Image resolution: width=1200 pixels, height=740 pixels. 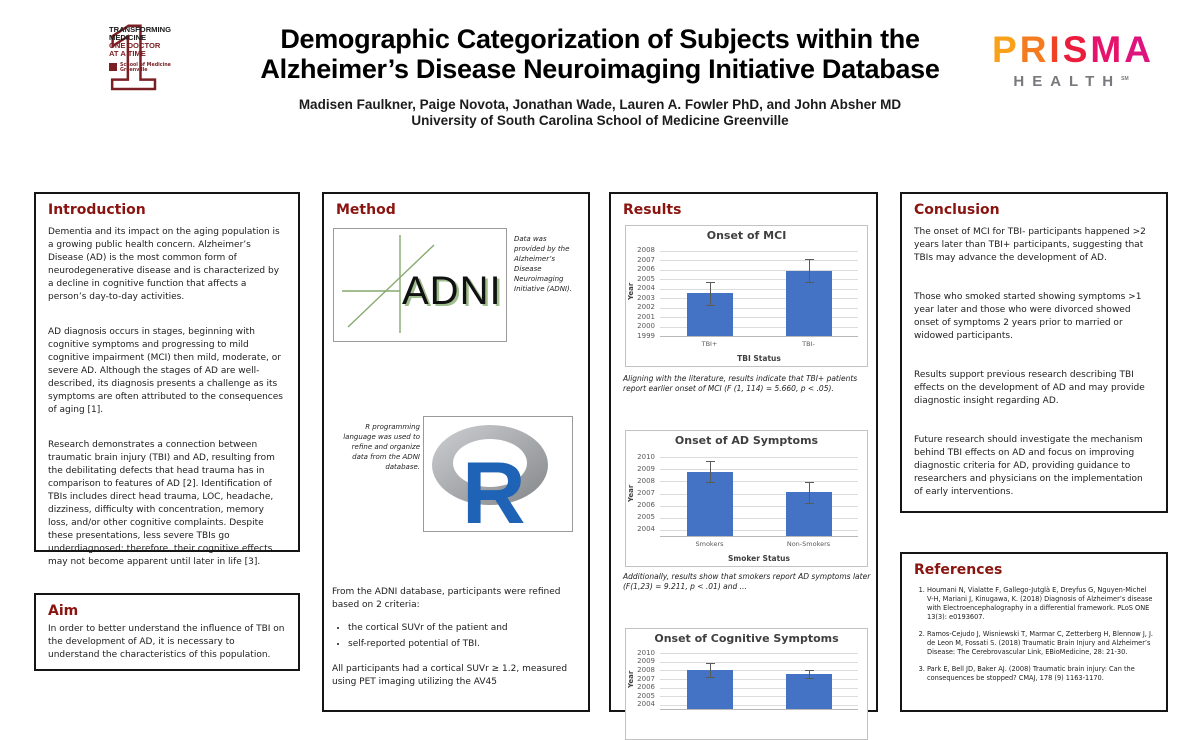 What do you see at coordinates (113, 67) in the screenshot?
I see `som-school-mark-icon` at bounding box center [113, 67].